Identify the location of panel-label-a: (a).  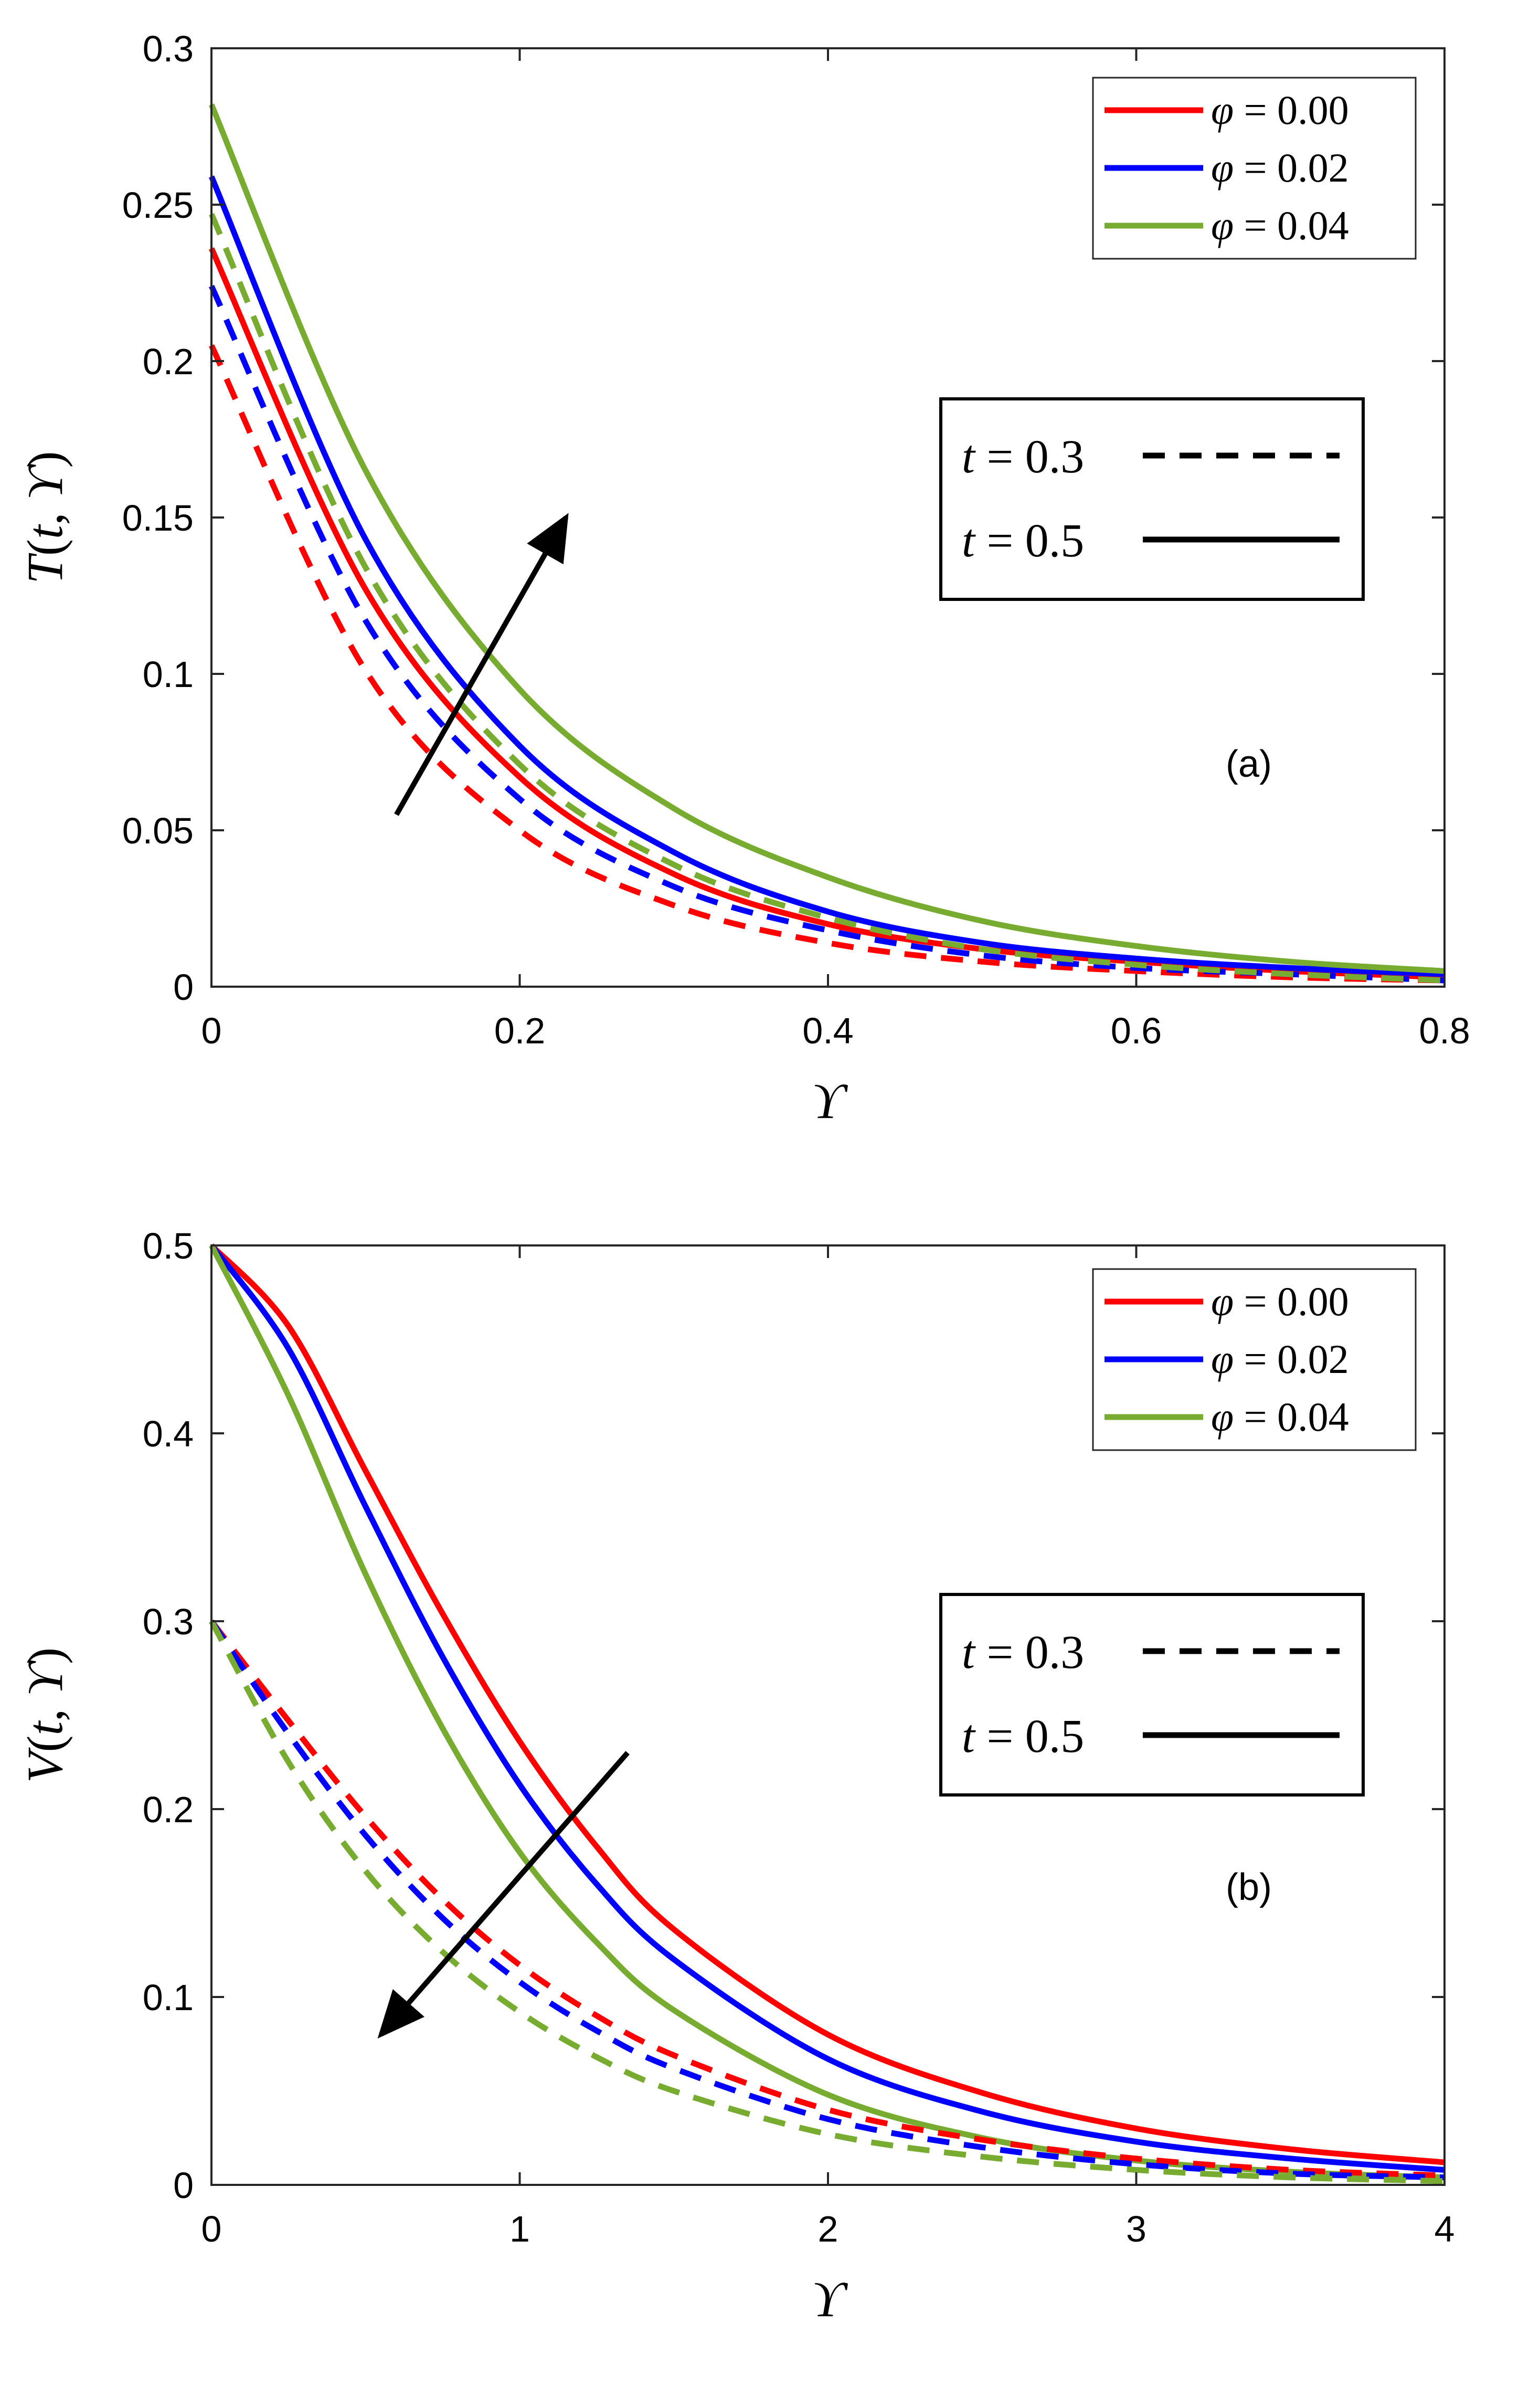
(1249, 764).